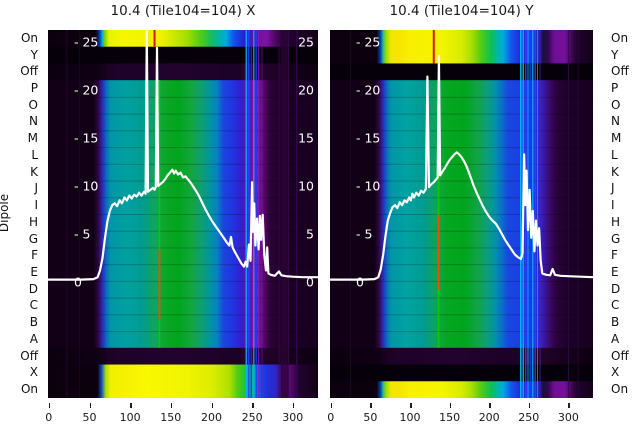 The width and height of the screenshot is (640, 440). What do you see at coordinates (568, 417) in the screenshot?
I see `xtick-label-y-300: 300` at bounding box center [568, 417].